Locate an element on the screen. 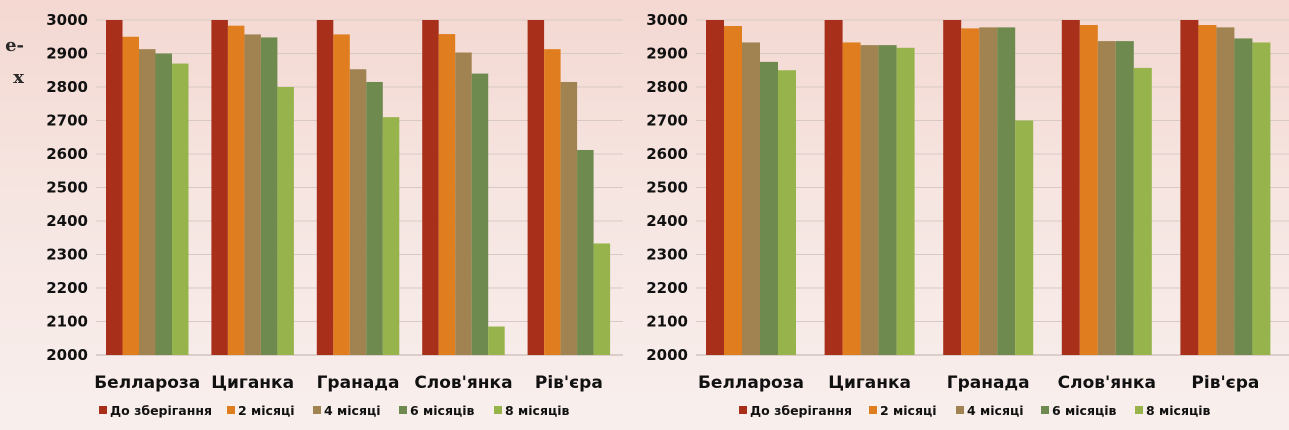  y-tick-label: 2800 is located at coordinates (667, 87).